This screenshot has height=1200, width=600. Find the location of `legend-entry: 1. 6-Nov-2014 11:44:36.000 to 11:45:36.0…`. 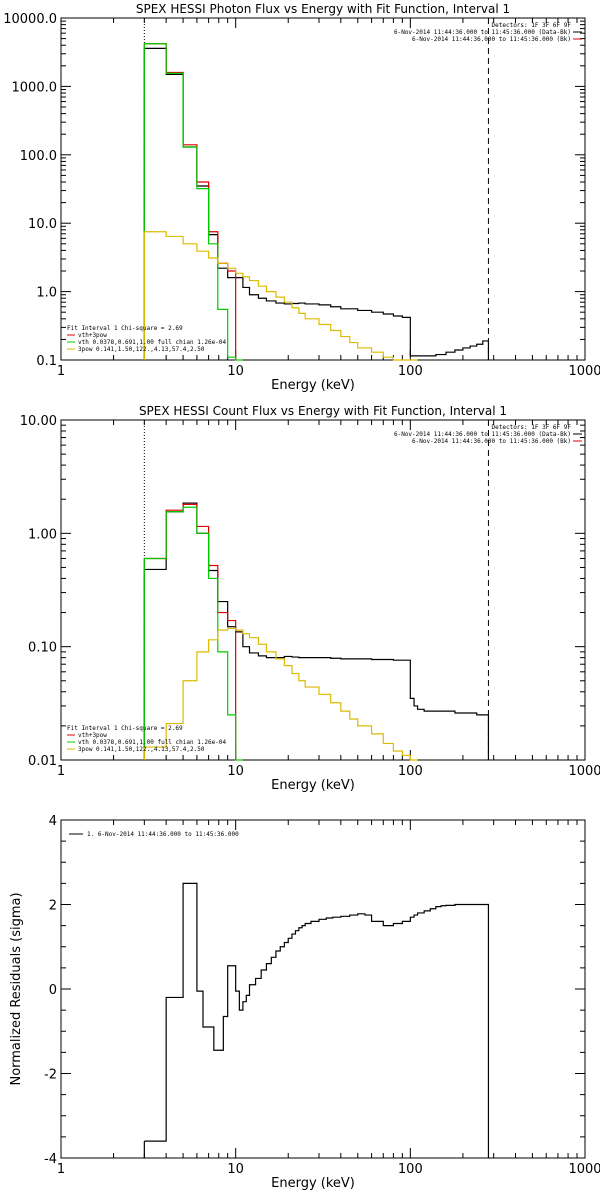

legend-entry: 1. 6-Nov-2014 11:44:36.000 to 11:45:36.0… is located at coordinates (163, 834).